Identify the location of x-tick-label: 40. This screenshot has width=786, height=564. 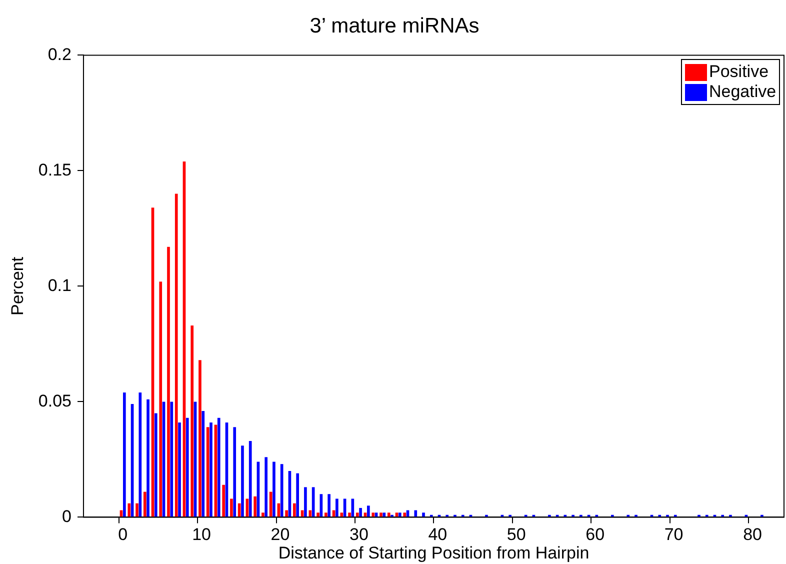
(438, 534).